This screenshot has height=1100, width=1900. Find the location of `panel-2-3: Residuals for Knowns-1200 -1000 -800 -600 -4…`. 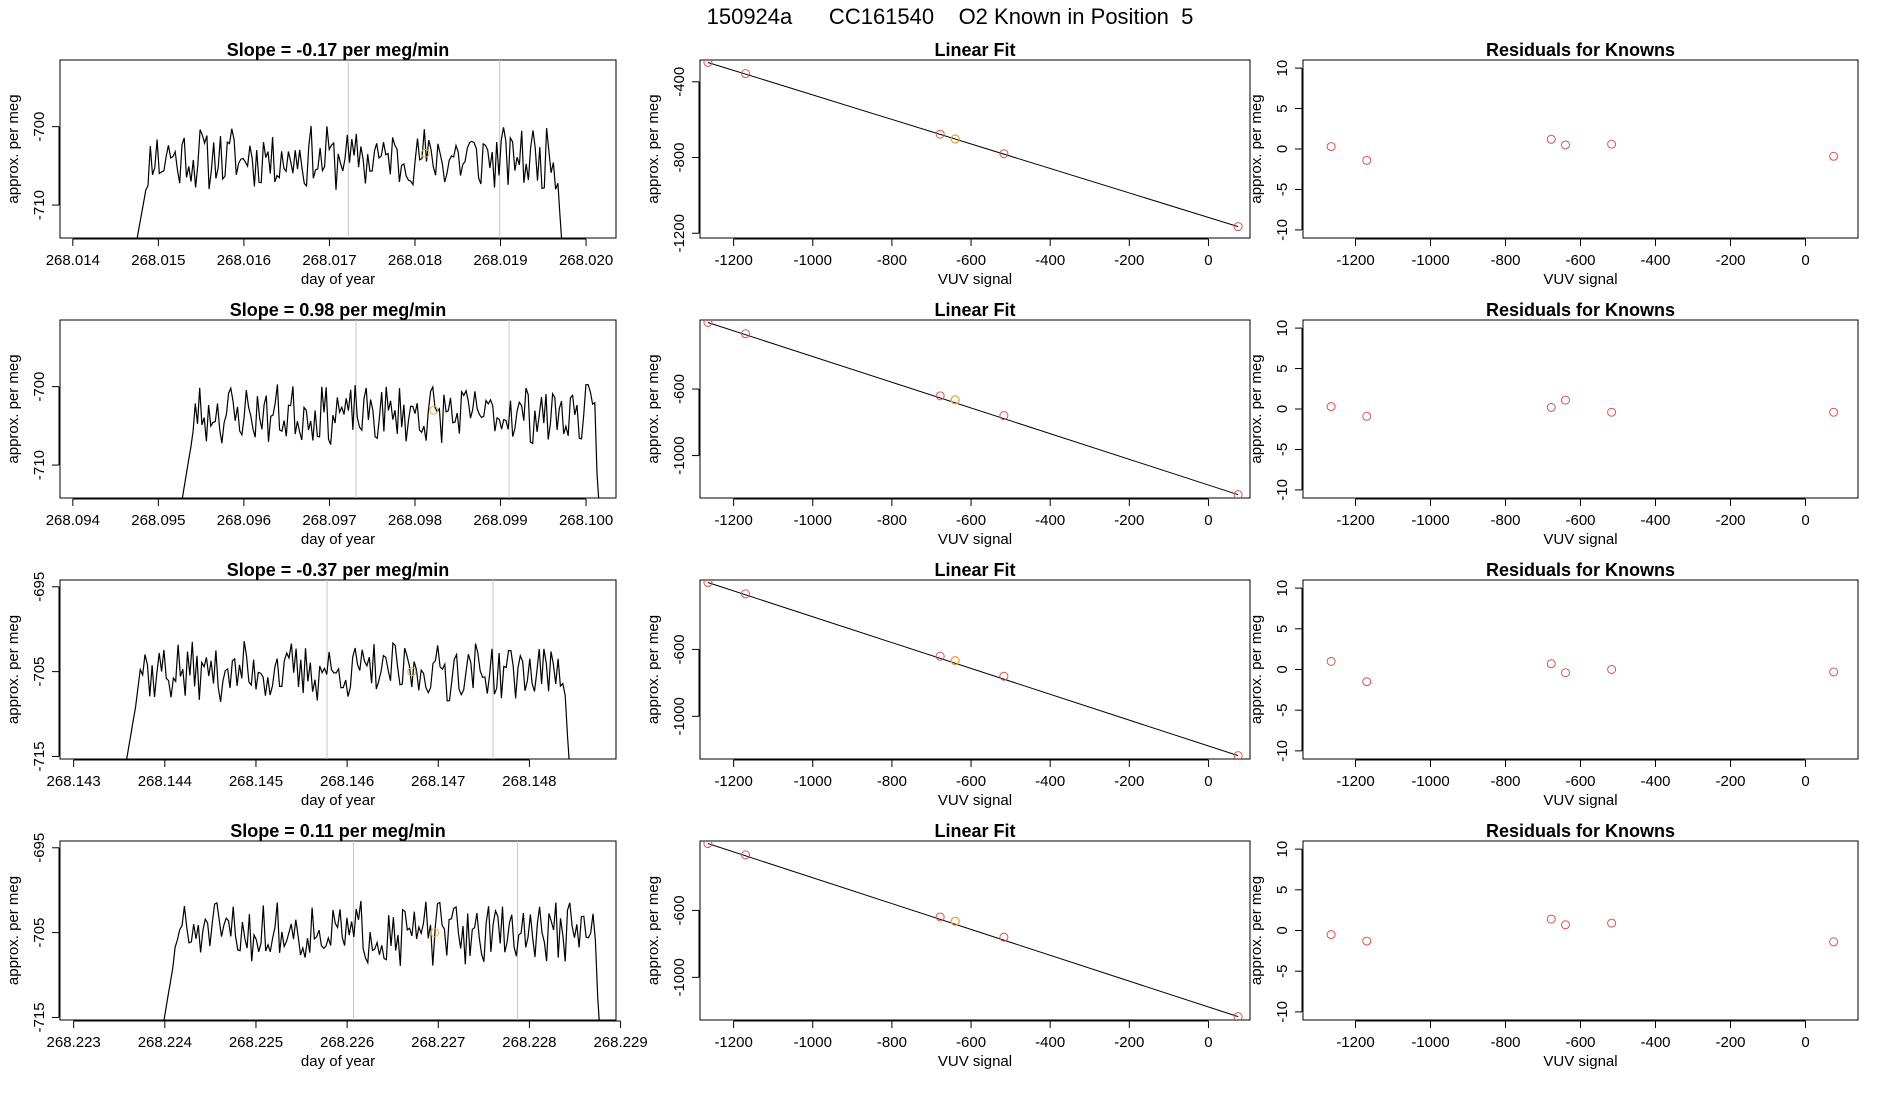

panel-2-3: Residuals for Knowns-1200 -1000 -800 -600 -4… is located at coordinates (1553, 424).